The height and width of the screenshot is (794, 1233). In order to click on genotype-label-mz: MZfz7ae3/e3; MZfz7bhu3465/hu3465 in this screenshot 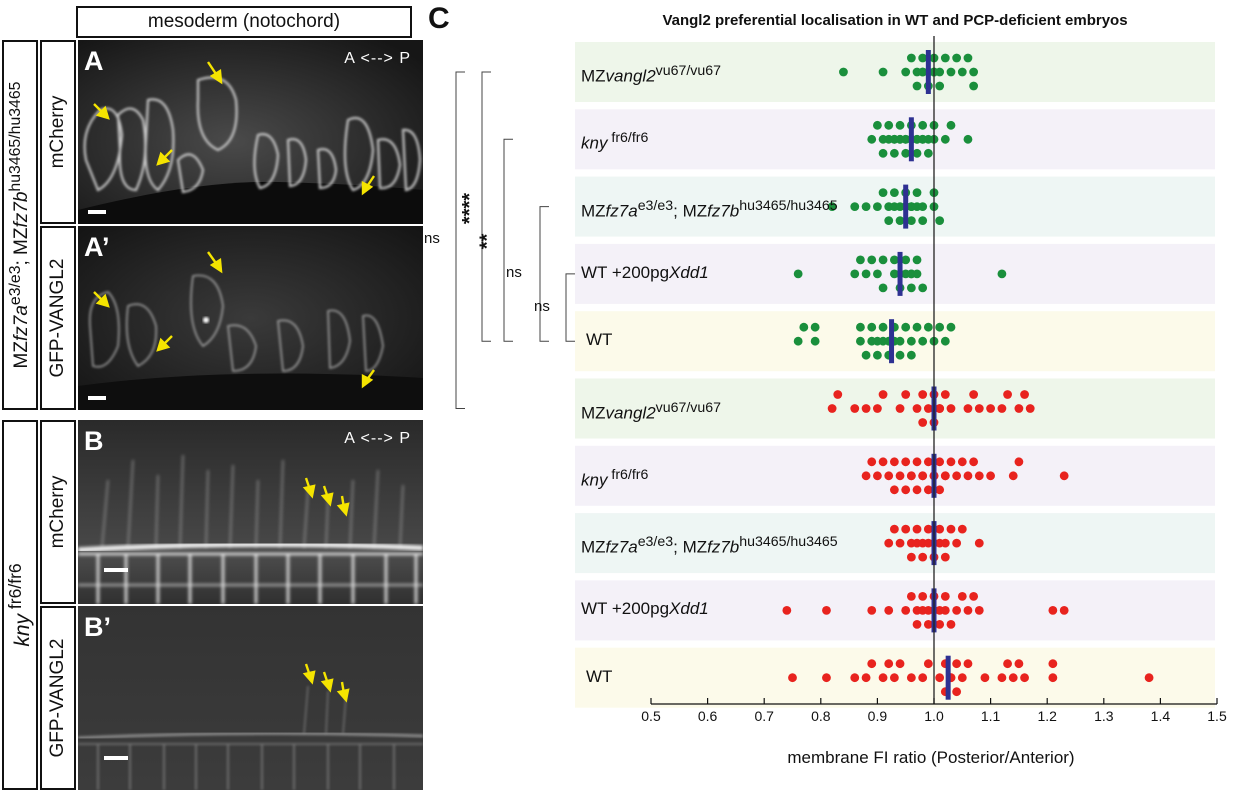, I will do `click(19, 225)`.